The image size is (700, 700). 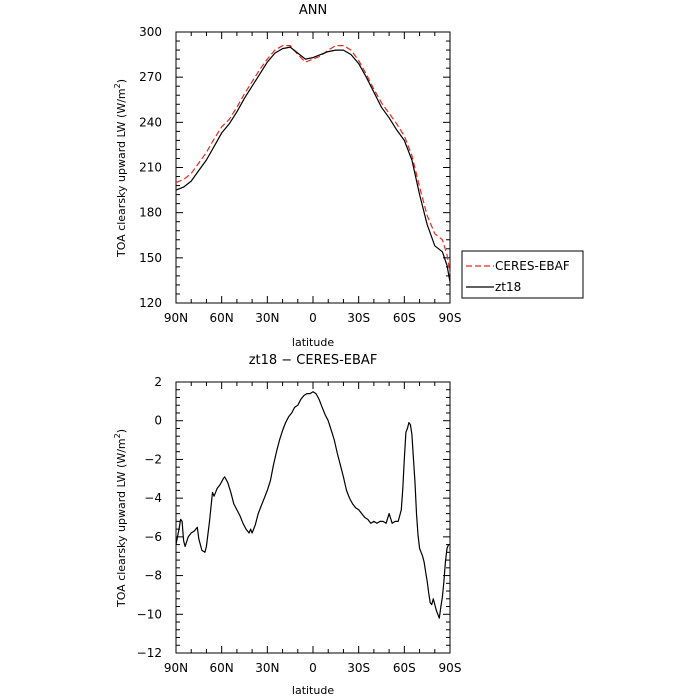 What do you see at coordinates (313, 10) in the screenshot?
I see `top-chart-title: ANN` at bounding box center [313, 10].